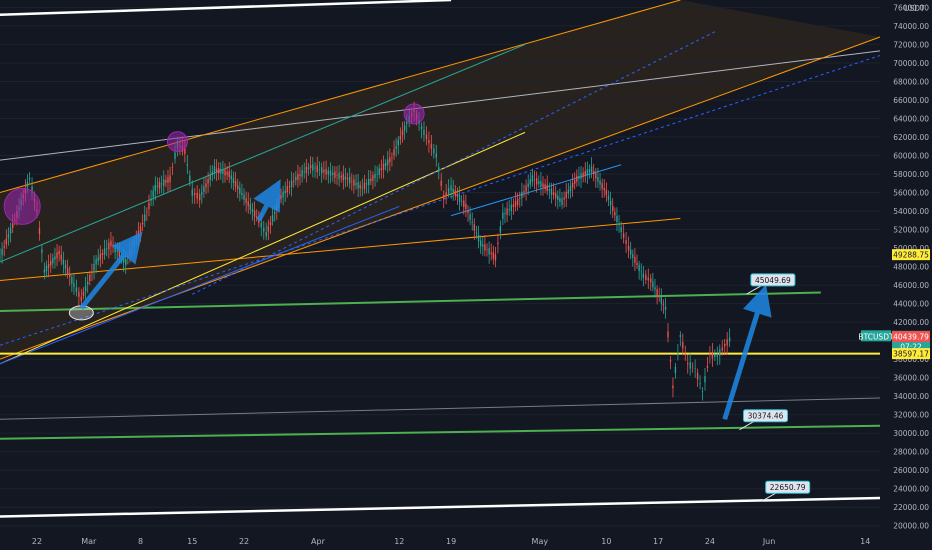 The width and height of the screenshot is (932, 550). Describe the element at coordinates (911, 267) in the screenshot. I see `price-tick-label: 48000.00` at that location.